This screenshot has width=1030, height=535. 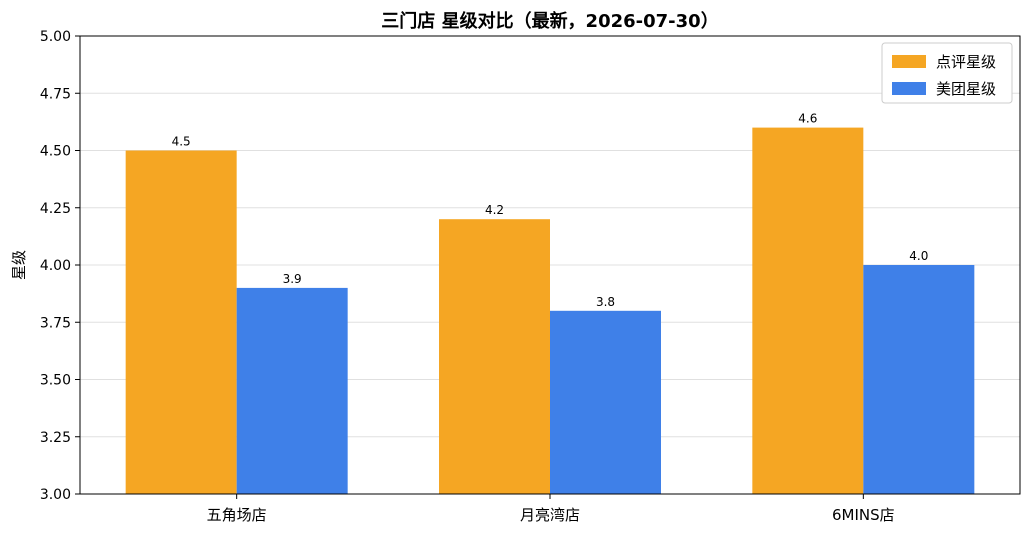 What do you see at coordinates (550, 515) in the screenshot?
I see `x-tick-label: 月亮湾店` at bounding box center [550, 515].